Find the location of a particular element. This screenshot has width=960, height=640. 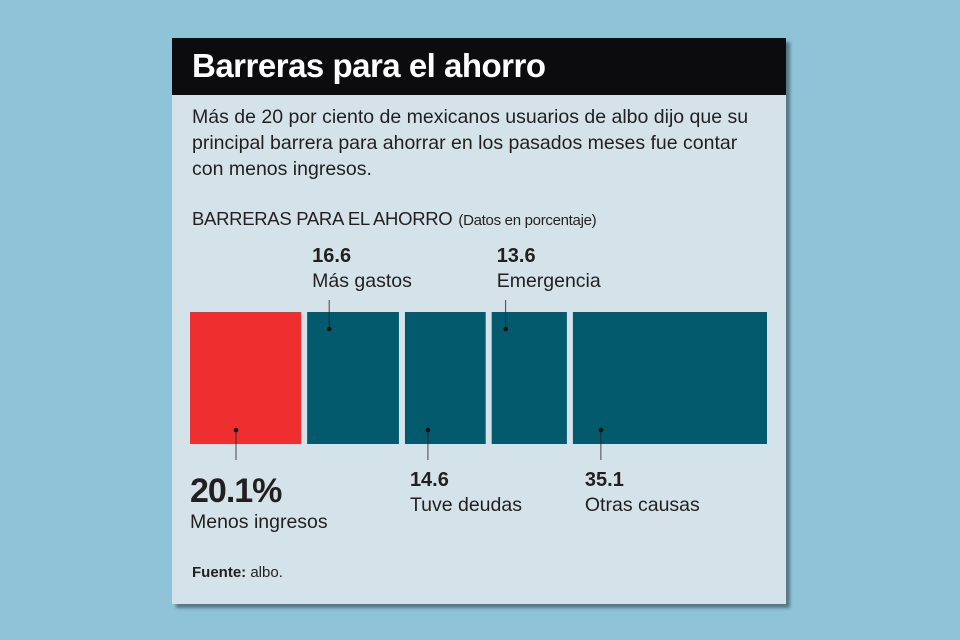

category-label: Otras causas is located at coordinates (642, 505).